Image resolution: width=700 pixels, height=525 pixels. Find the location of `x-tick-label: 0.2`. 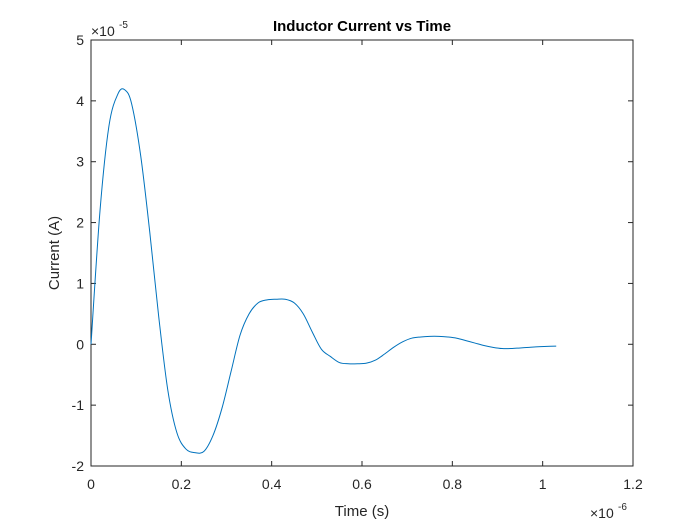

x-tick-label: 0.2 is located at coordinates (182, 484).